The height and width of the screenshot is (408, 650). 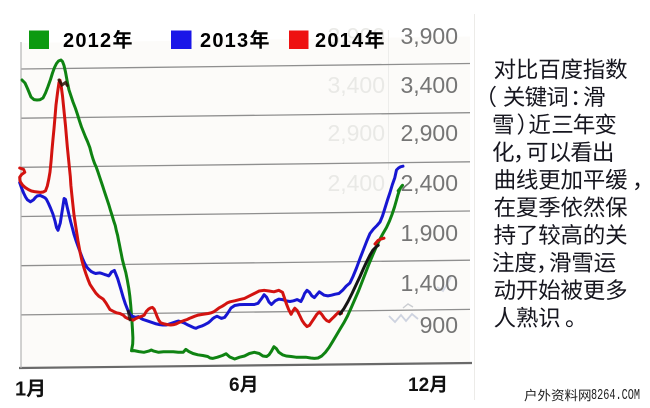 I want to click on svg-text: 3,900, so click(x=429, y=36).